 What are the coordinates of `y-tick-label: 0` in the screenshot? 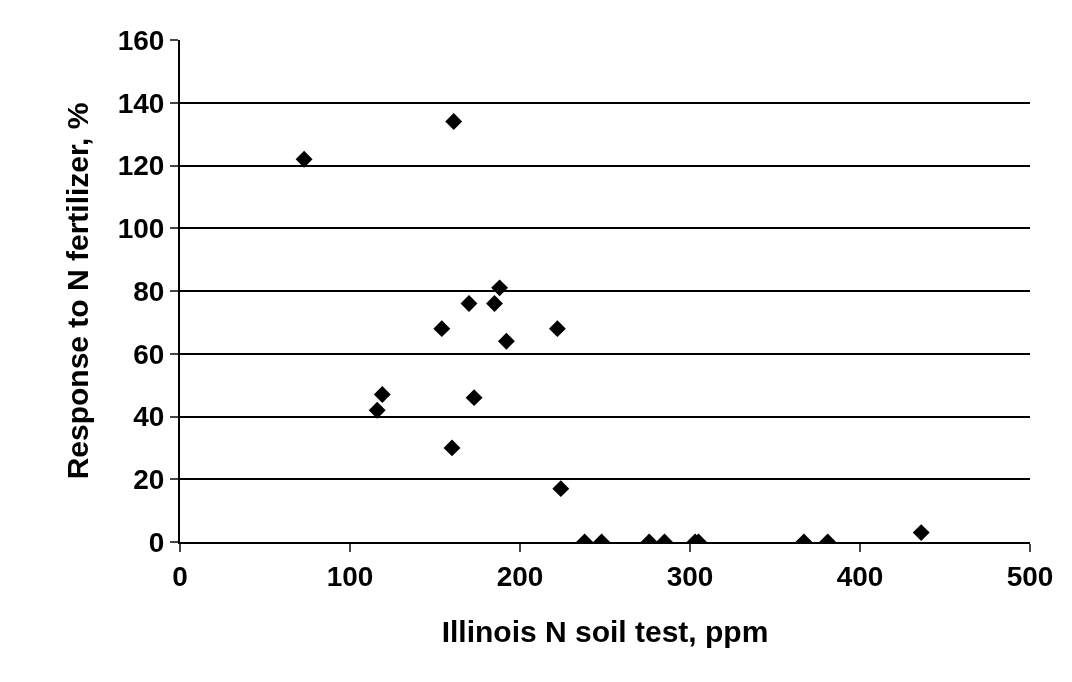 It's located at (156, 542).